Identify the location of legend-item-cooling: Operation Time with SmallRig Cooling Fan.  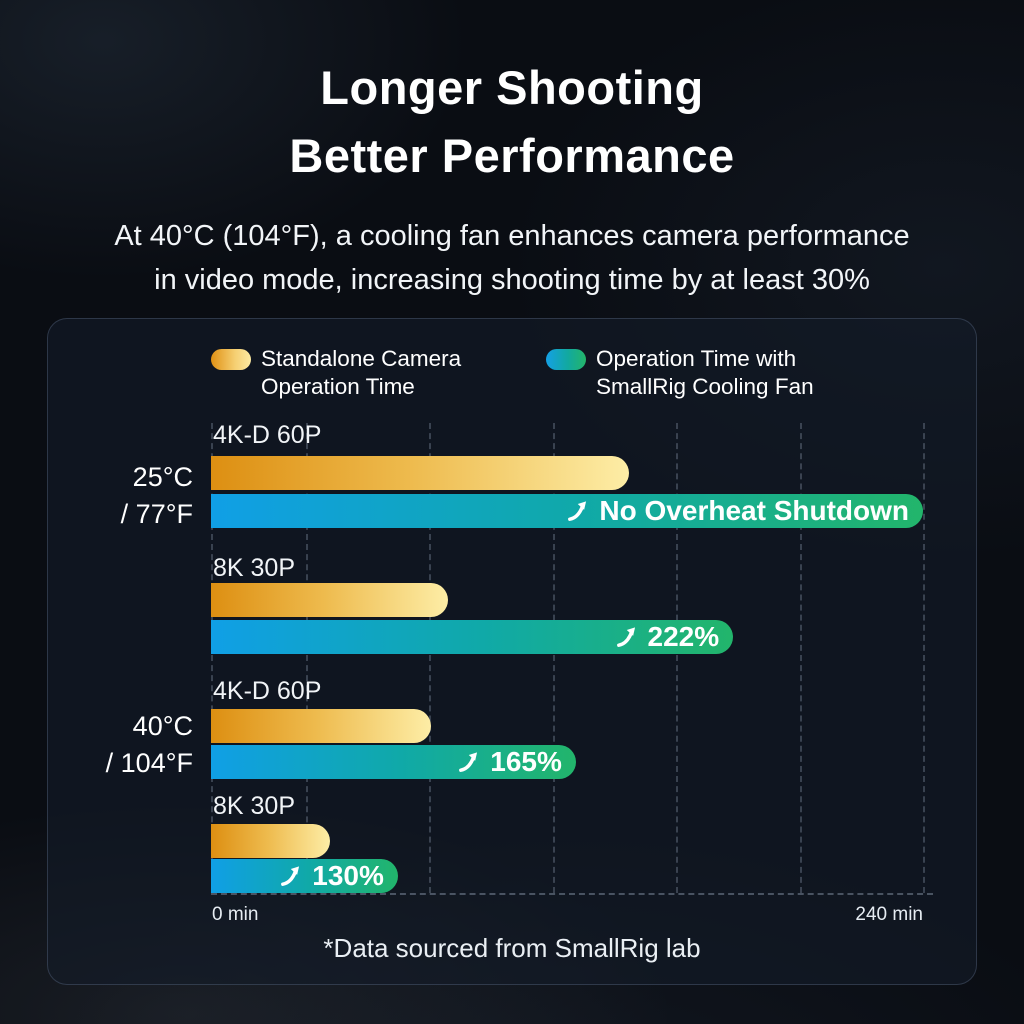
(680, 373).